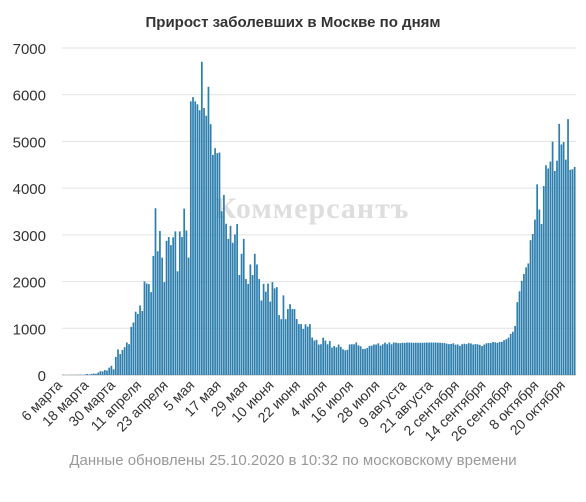  Describe the element at coordinates (293, 22) in the screenshot. I see `chart-title: Прирост заболевших в Москве по дням` at that location.